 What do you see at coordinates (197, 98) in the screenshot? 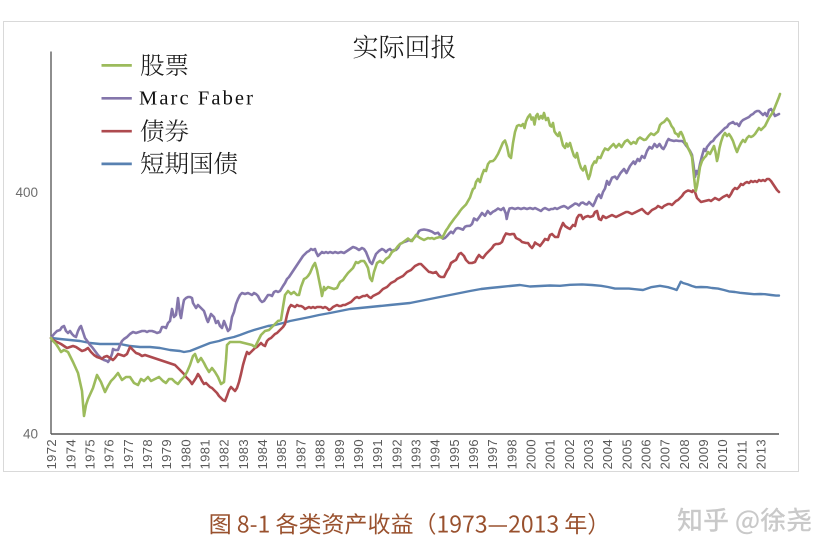
I see `svg-text: Marc Faber` at bounding box center [197, 98].